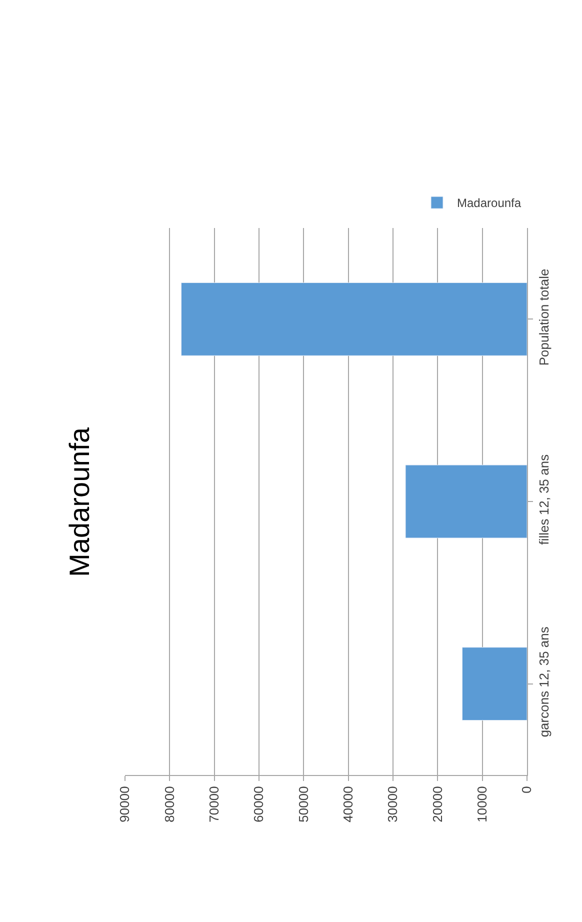 This screenshot has width=582, height=922. Describe the element at coordinates (544, 499) in the screenshot. I see `y-tick-label: filles 12, 35 ans` at that location.